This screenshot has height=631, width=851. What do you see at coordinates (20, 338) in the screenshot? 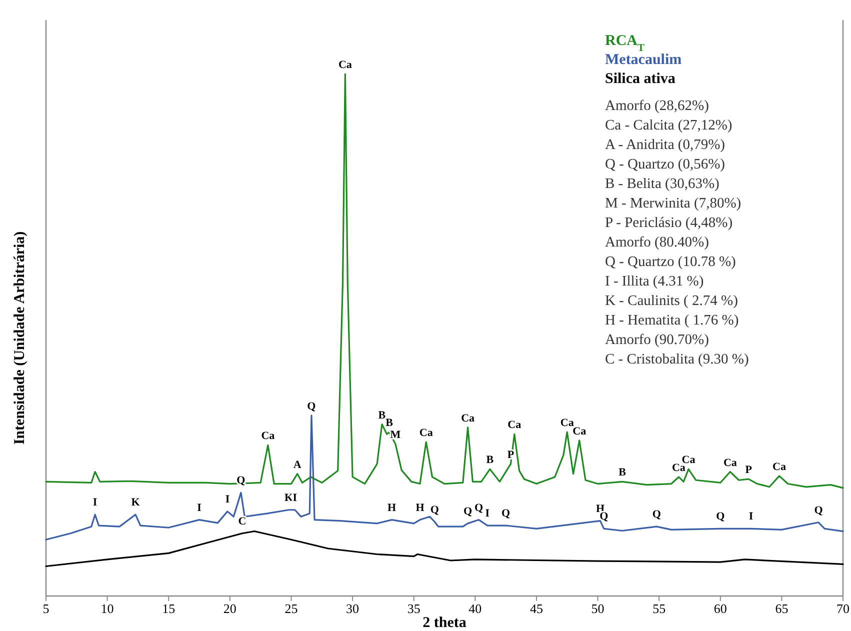
I see `y-axis-title: Intensidade (Unidade Arbitrária)` at bounding box center [20, 338].